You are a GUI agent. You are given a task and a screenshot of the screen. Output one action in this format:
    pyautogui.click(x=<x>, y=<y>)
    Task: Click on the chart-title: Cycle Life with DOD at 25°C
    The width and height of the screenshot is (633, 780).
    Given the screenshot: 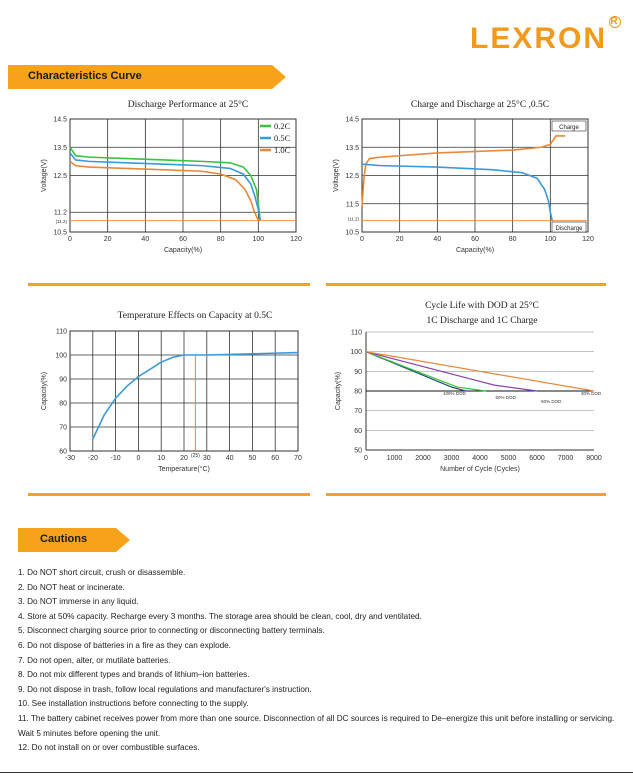 What is the action you would take?
    pyautogui.click(x=482, y=305)
    